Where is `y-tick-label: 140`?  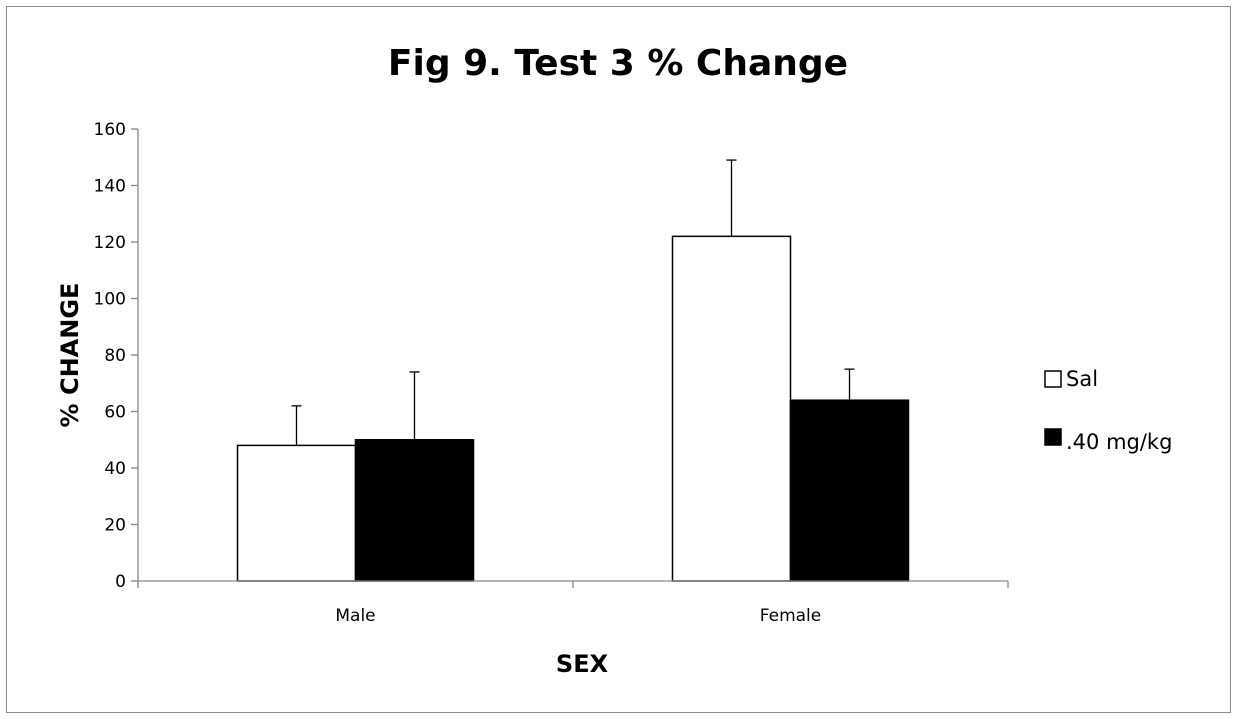 y-tick-label: 140 is located at coordinates (110, 187).